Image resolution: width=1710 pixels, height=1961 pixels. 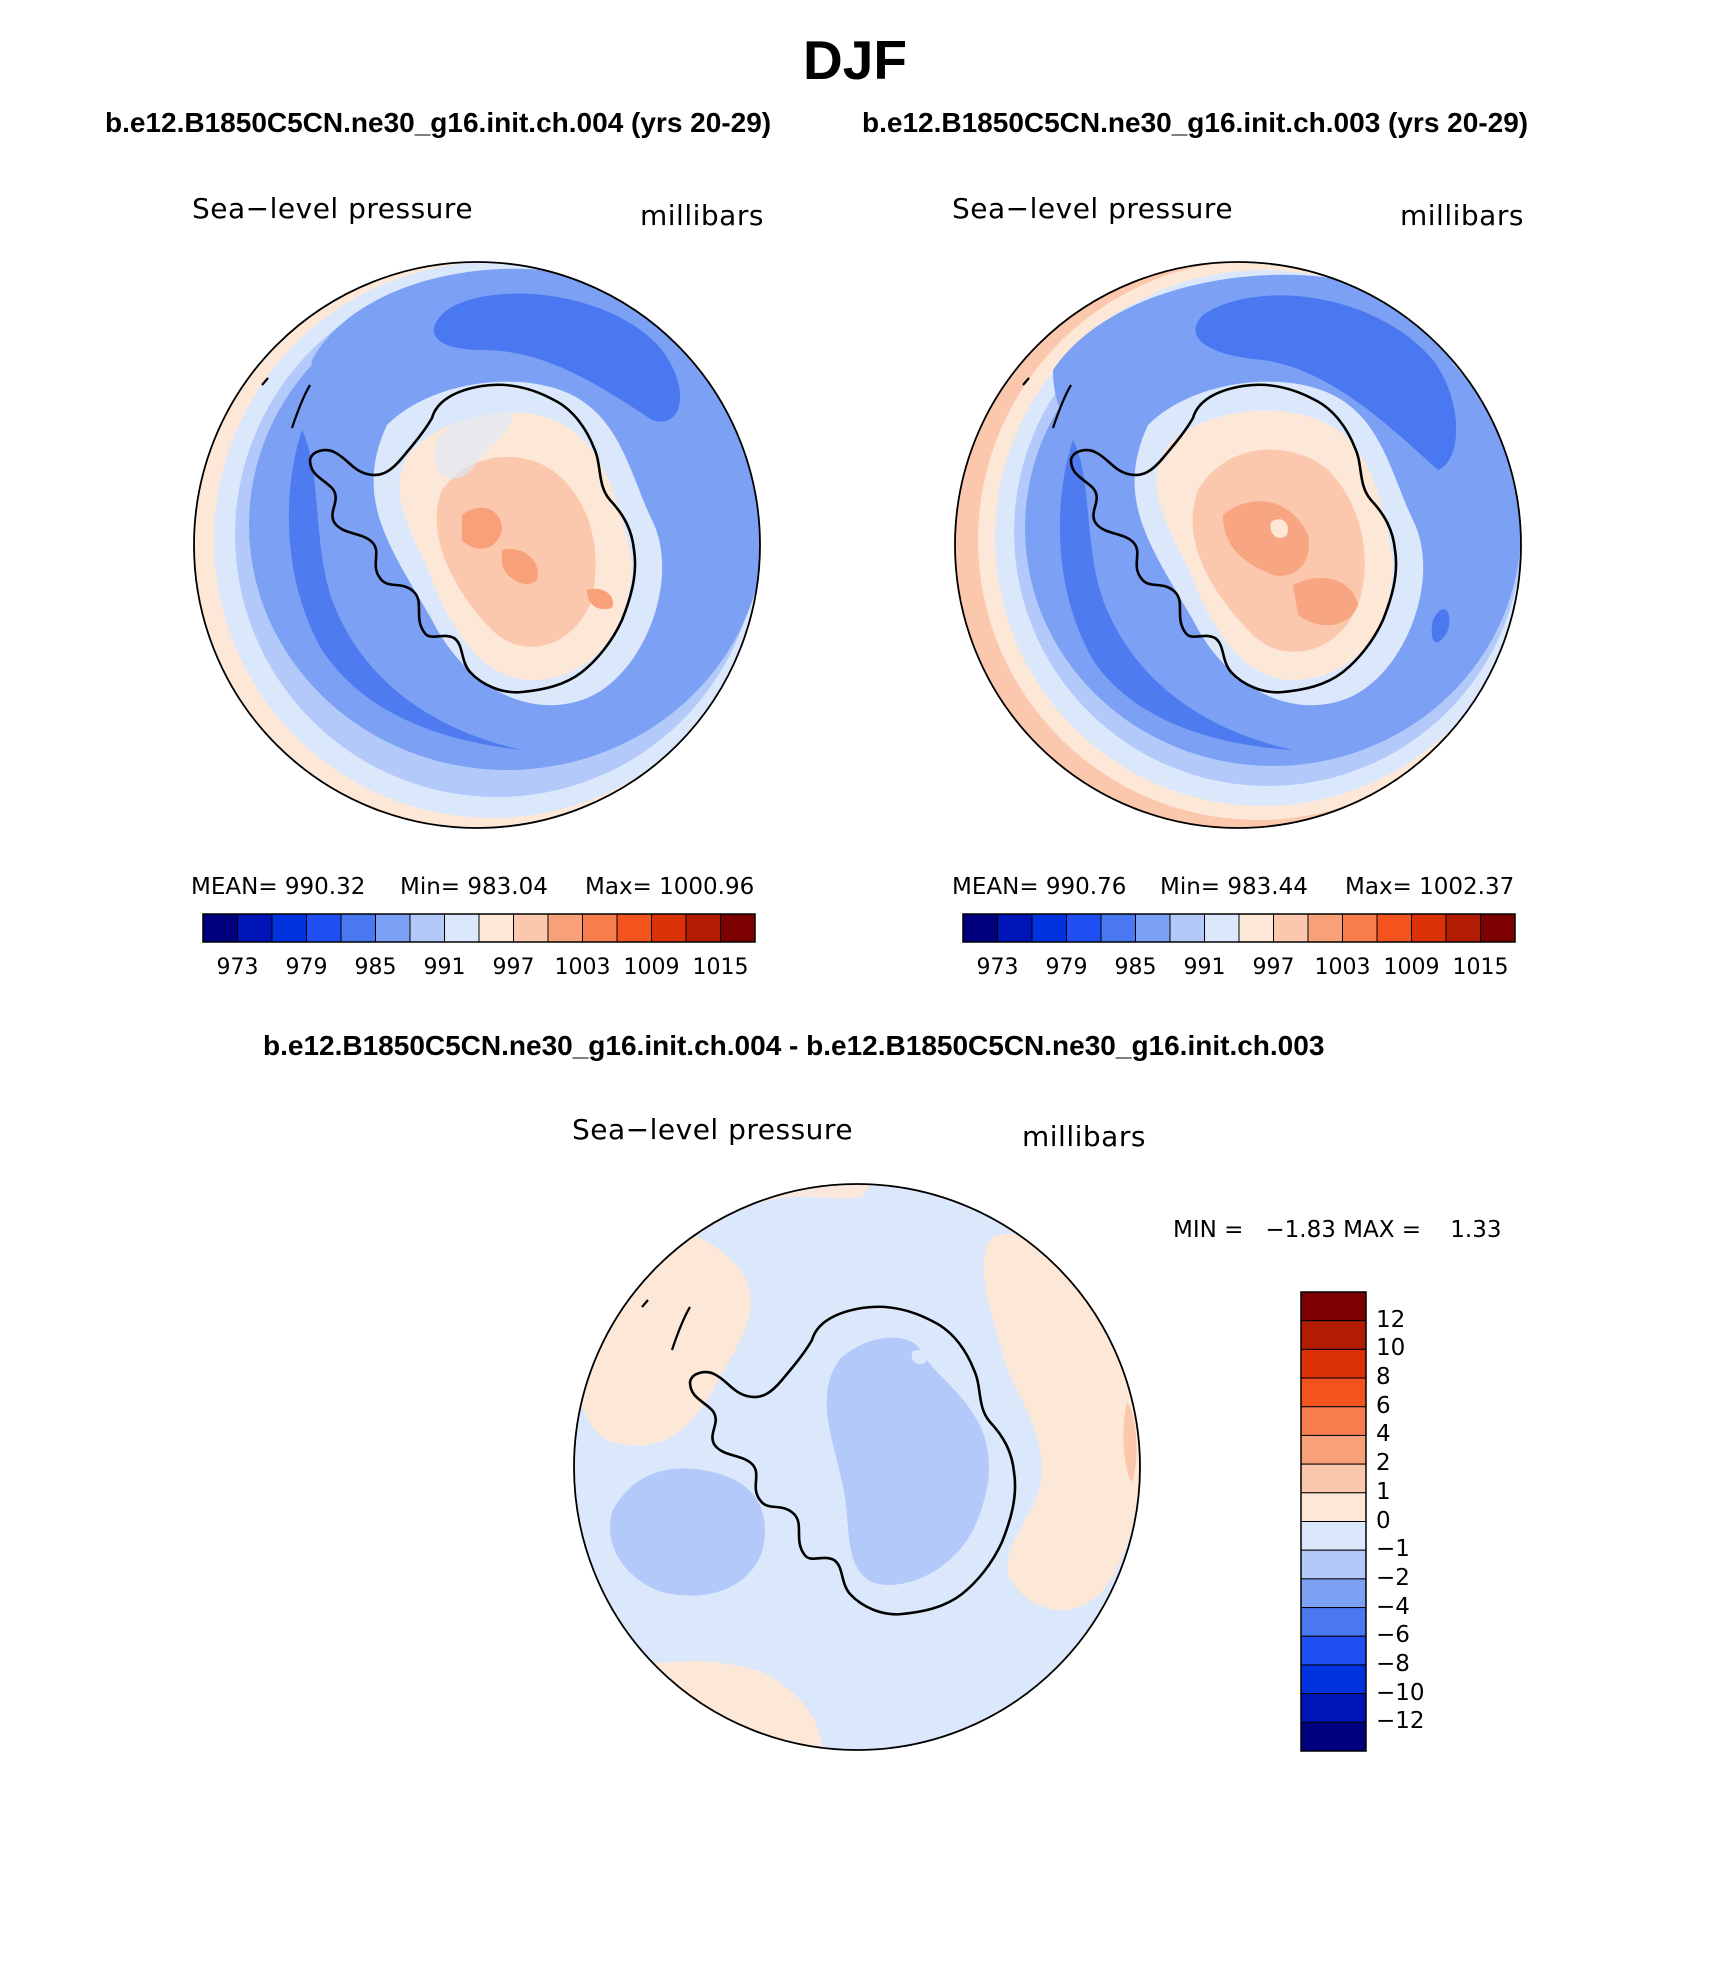 I want to click on right-colorbar-tick-label: 1015, so click(x=1480, y=967).